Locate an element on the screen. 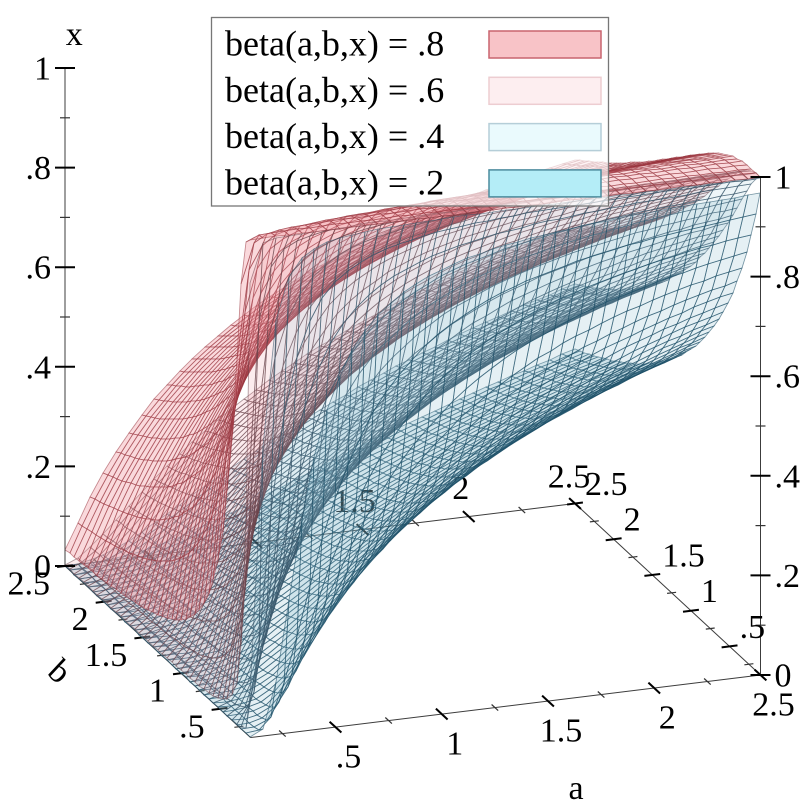  svg-text: b is located at coordinates (59, 671).